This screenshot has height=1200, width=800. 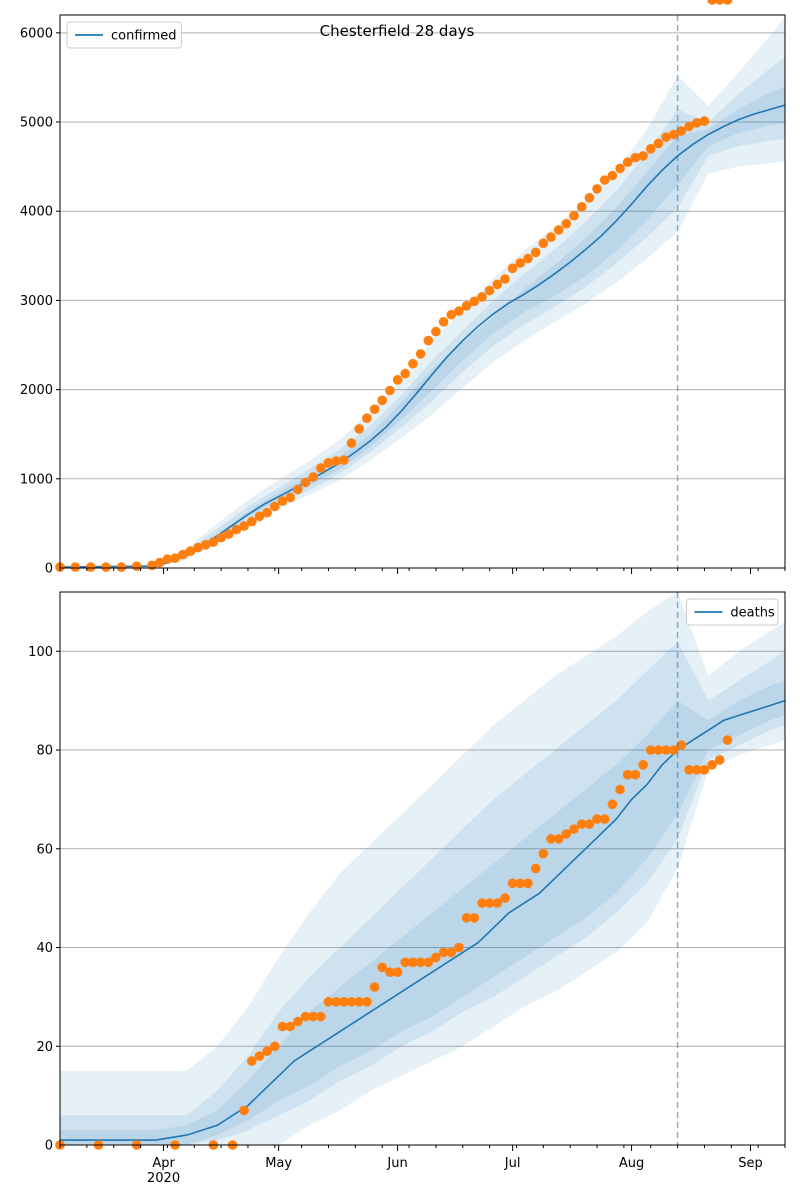 What do you see at coordinates (163, 1178) in the screenshot?
I see `deaths-panel-xtick-year-label: 2020` at bounding box center [163, 1178].